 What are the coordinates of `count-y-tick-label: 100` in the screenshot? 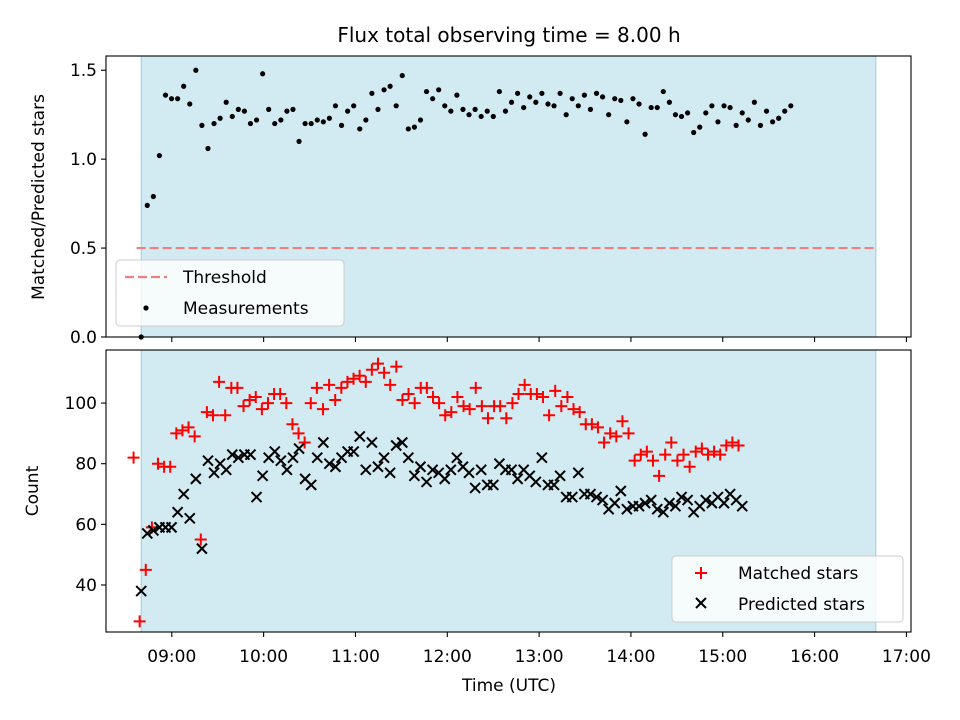 It's located at (81, 404).